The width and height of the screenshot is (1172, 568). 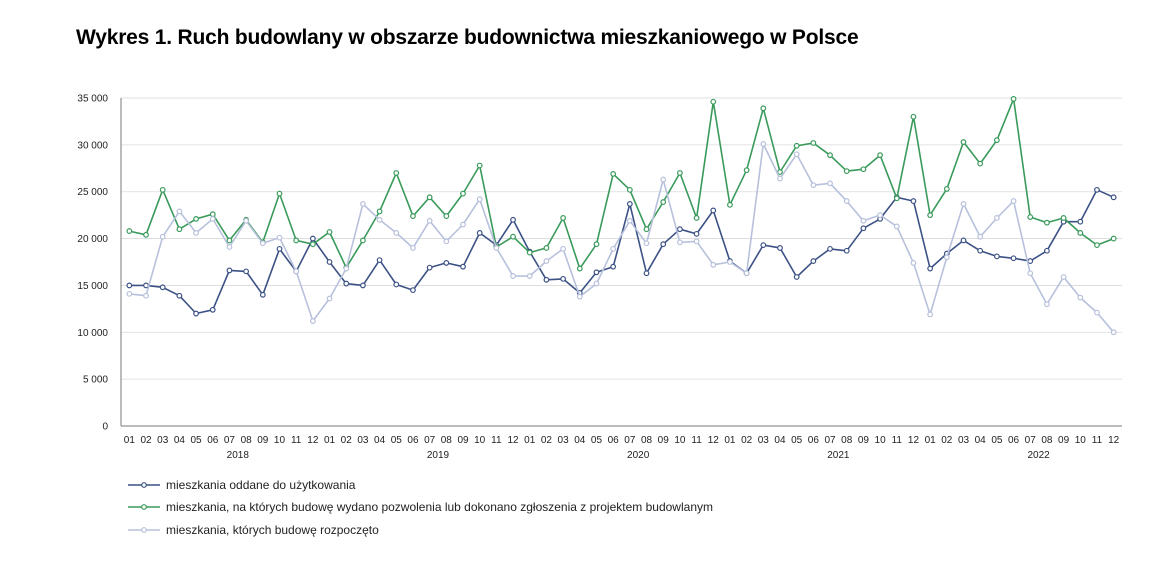 I want to click on y-tick-label: 35 000, so click(x=92, y=99).